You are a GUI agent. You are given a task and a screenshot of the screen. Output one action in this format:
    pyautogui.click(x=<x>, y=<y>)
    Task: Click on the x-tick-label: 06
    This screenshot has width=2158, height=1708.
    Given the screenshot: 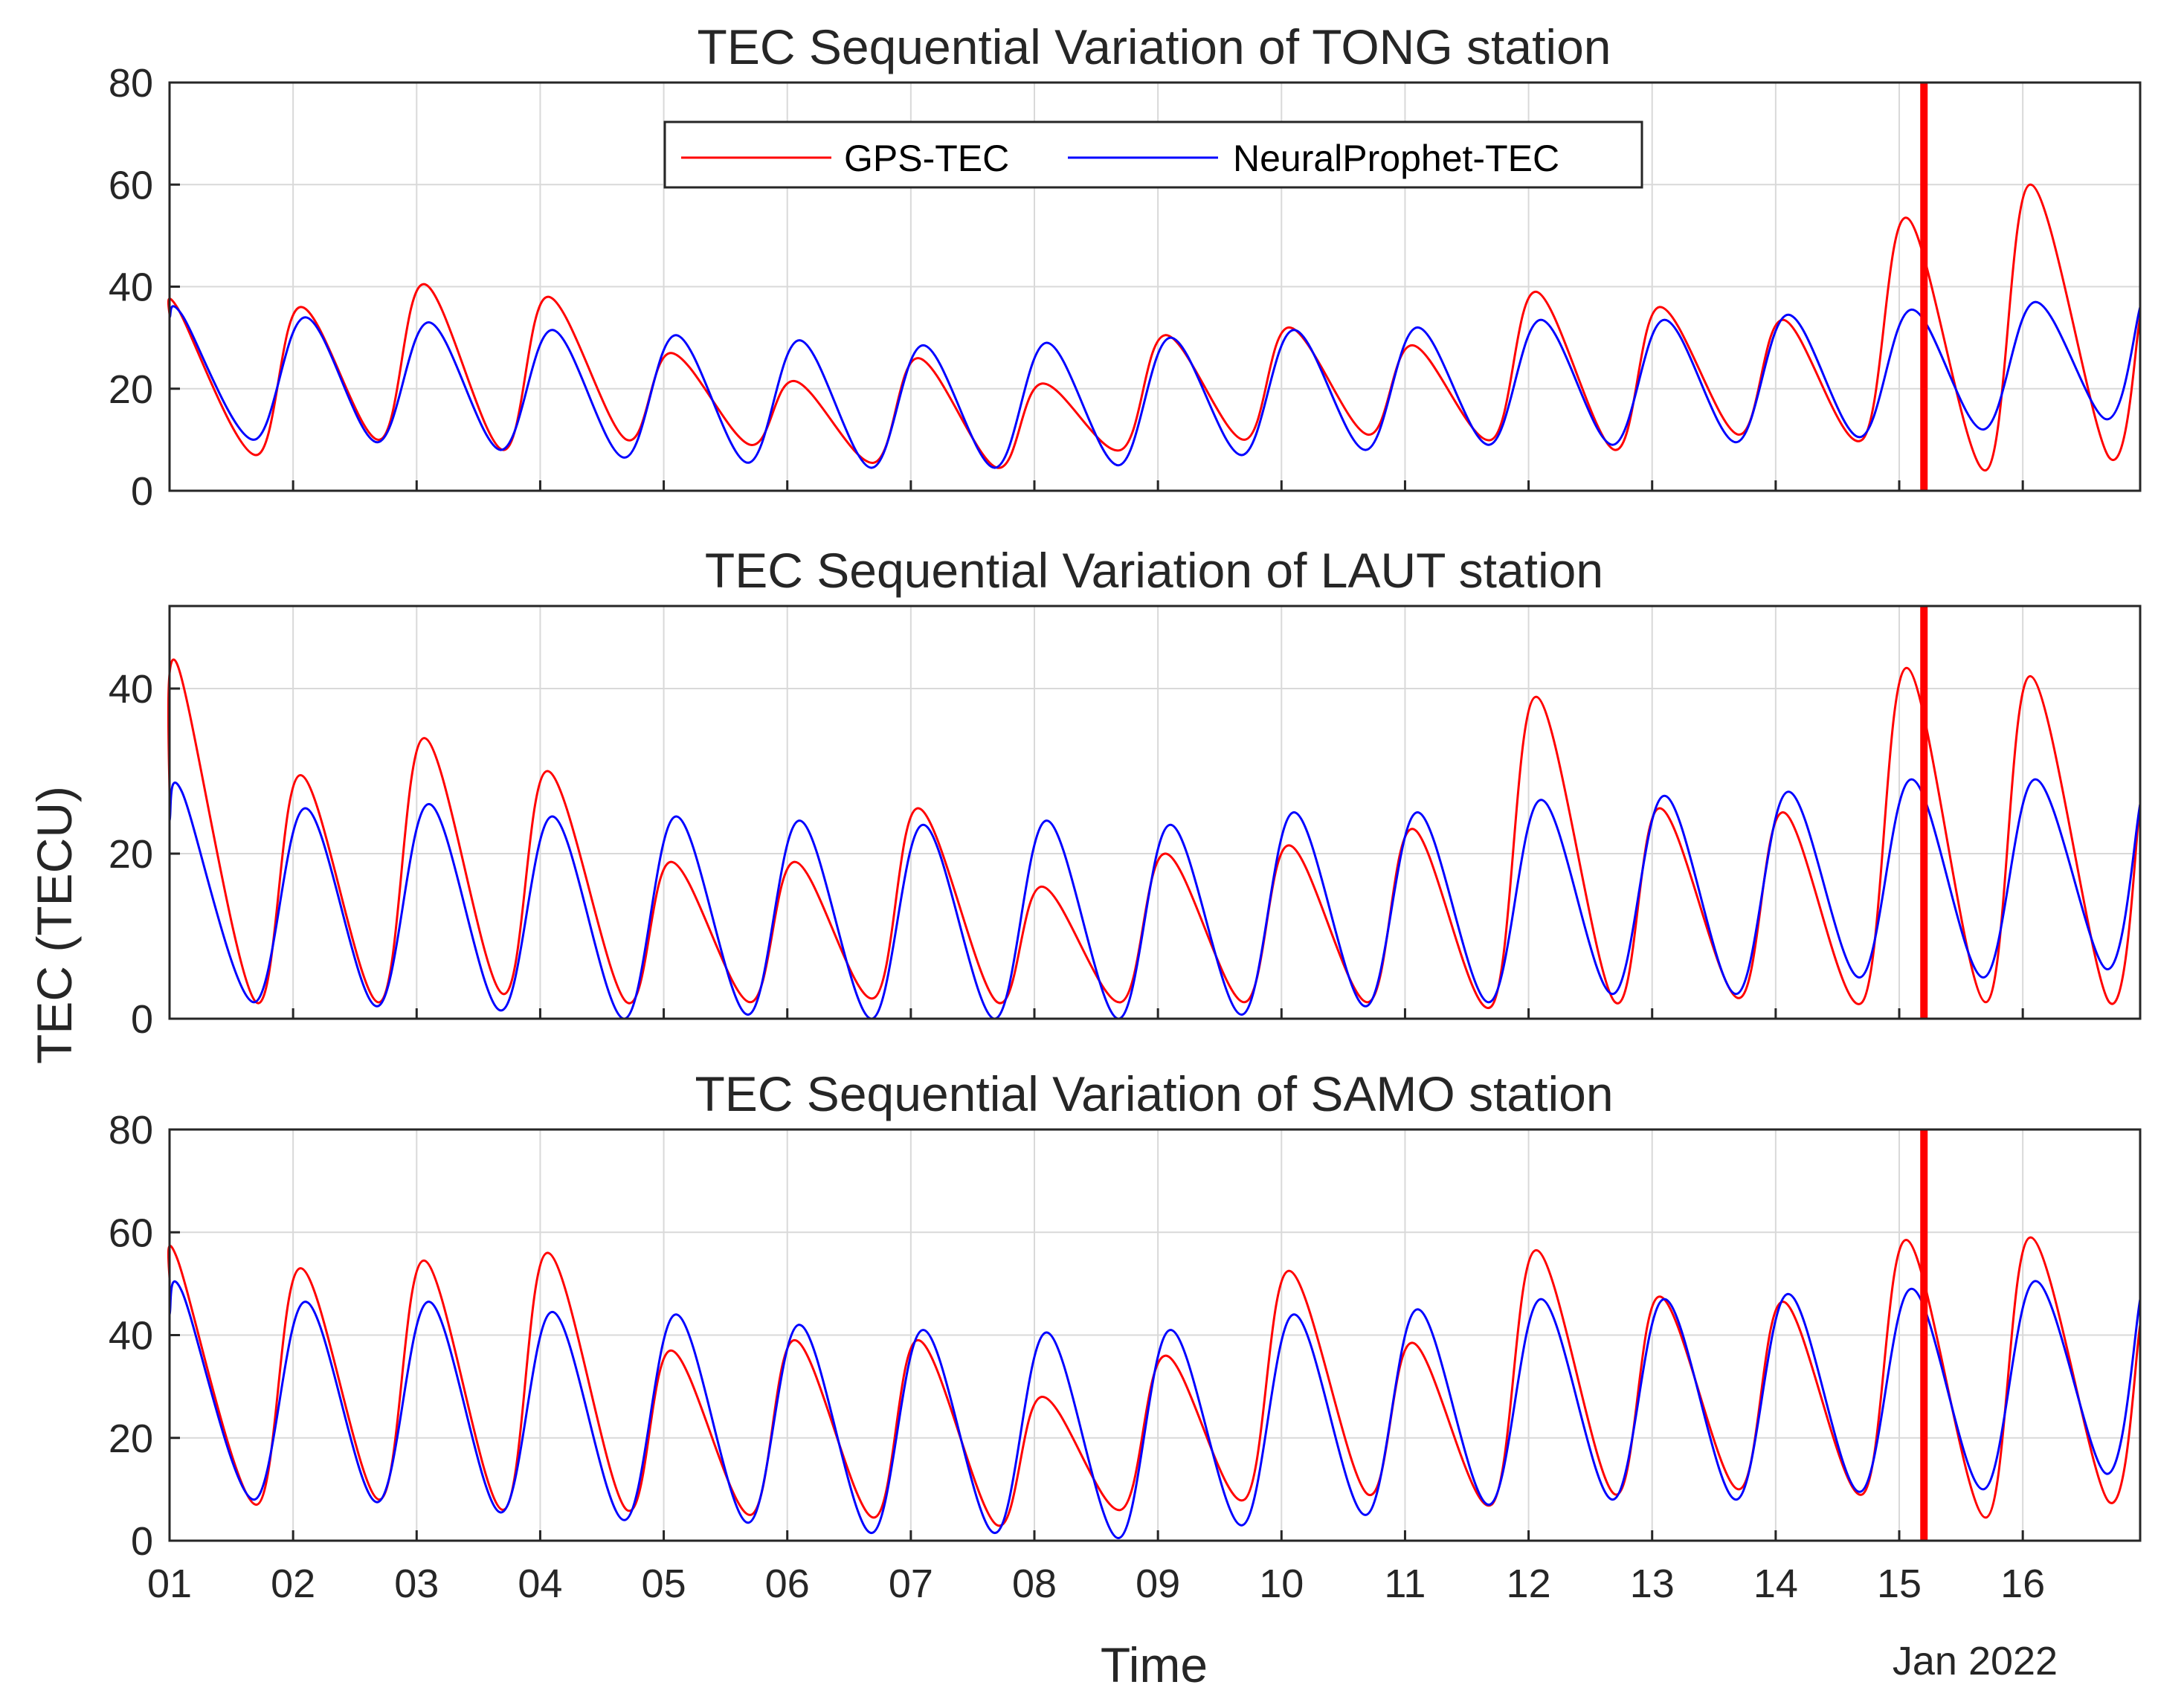 What is the action you would take?
    pyautogui.click(x=787, y=1584)
    